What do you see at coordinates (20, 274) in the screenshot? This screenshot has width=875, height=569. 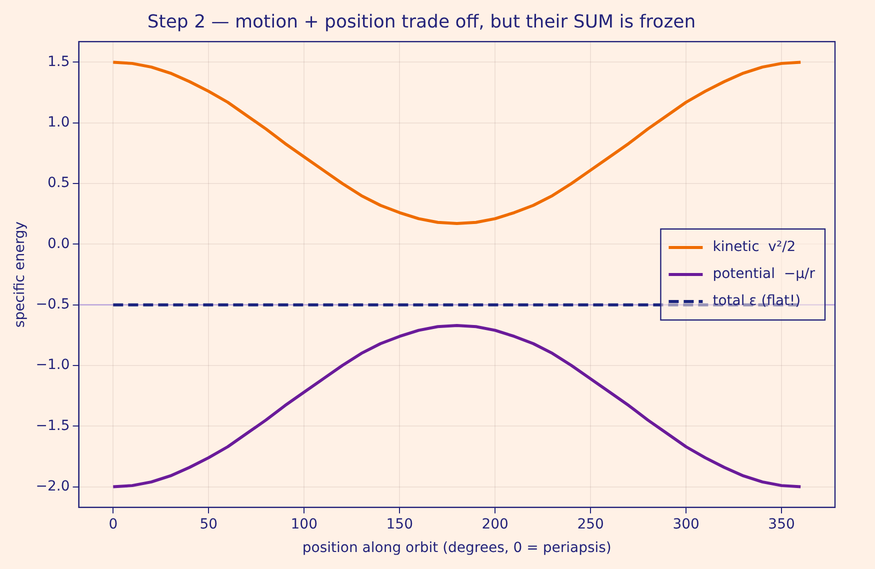 I see `y-axis-title: specific energy` at bounding box center [20, 274].